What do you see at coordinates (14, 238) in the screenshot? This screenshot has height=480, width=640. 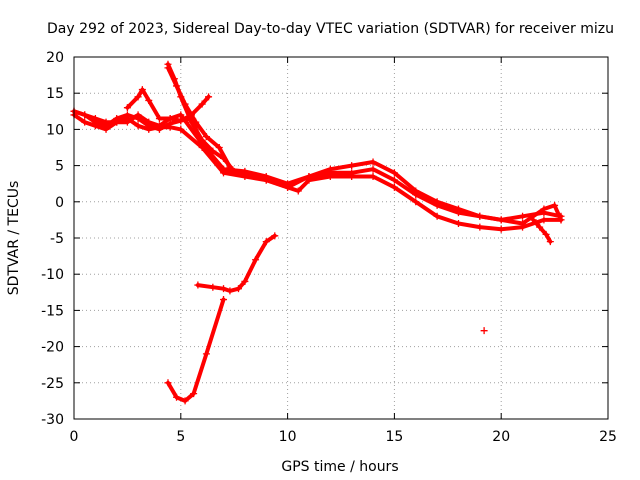 I see `y-axis-label: SDTVAR / TECUs` at bounding box center [14, 238].